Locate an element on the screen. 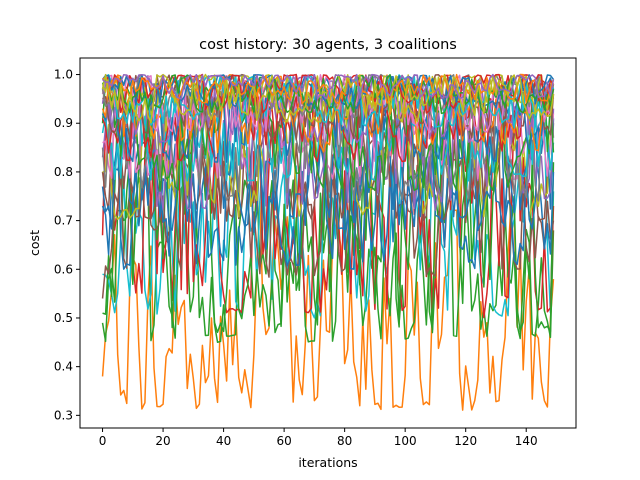 Image resolution: width=640 pixels, height=480 pixels. x-tick-label: 40 is located at coordinates (223, 441).